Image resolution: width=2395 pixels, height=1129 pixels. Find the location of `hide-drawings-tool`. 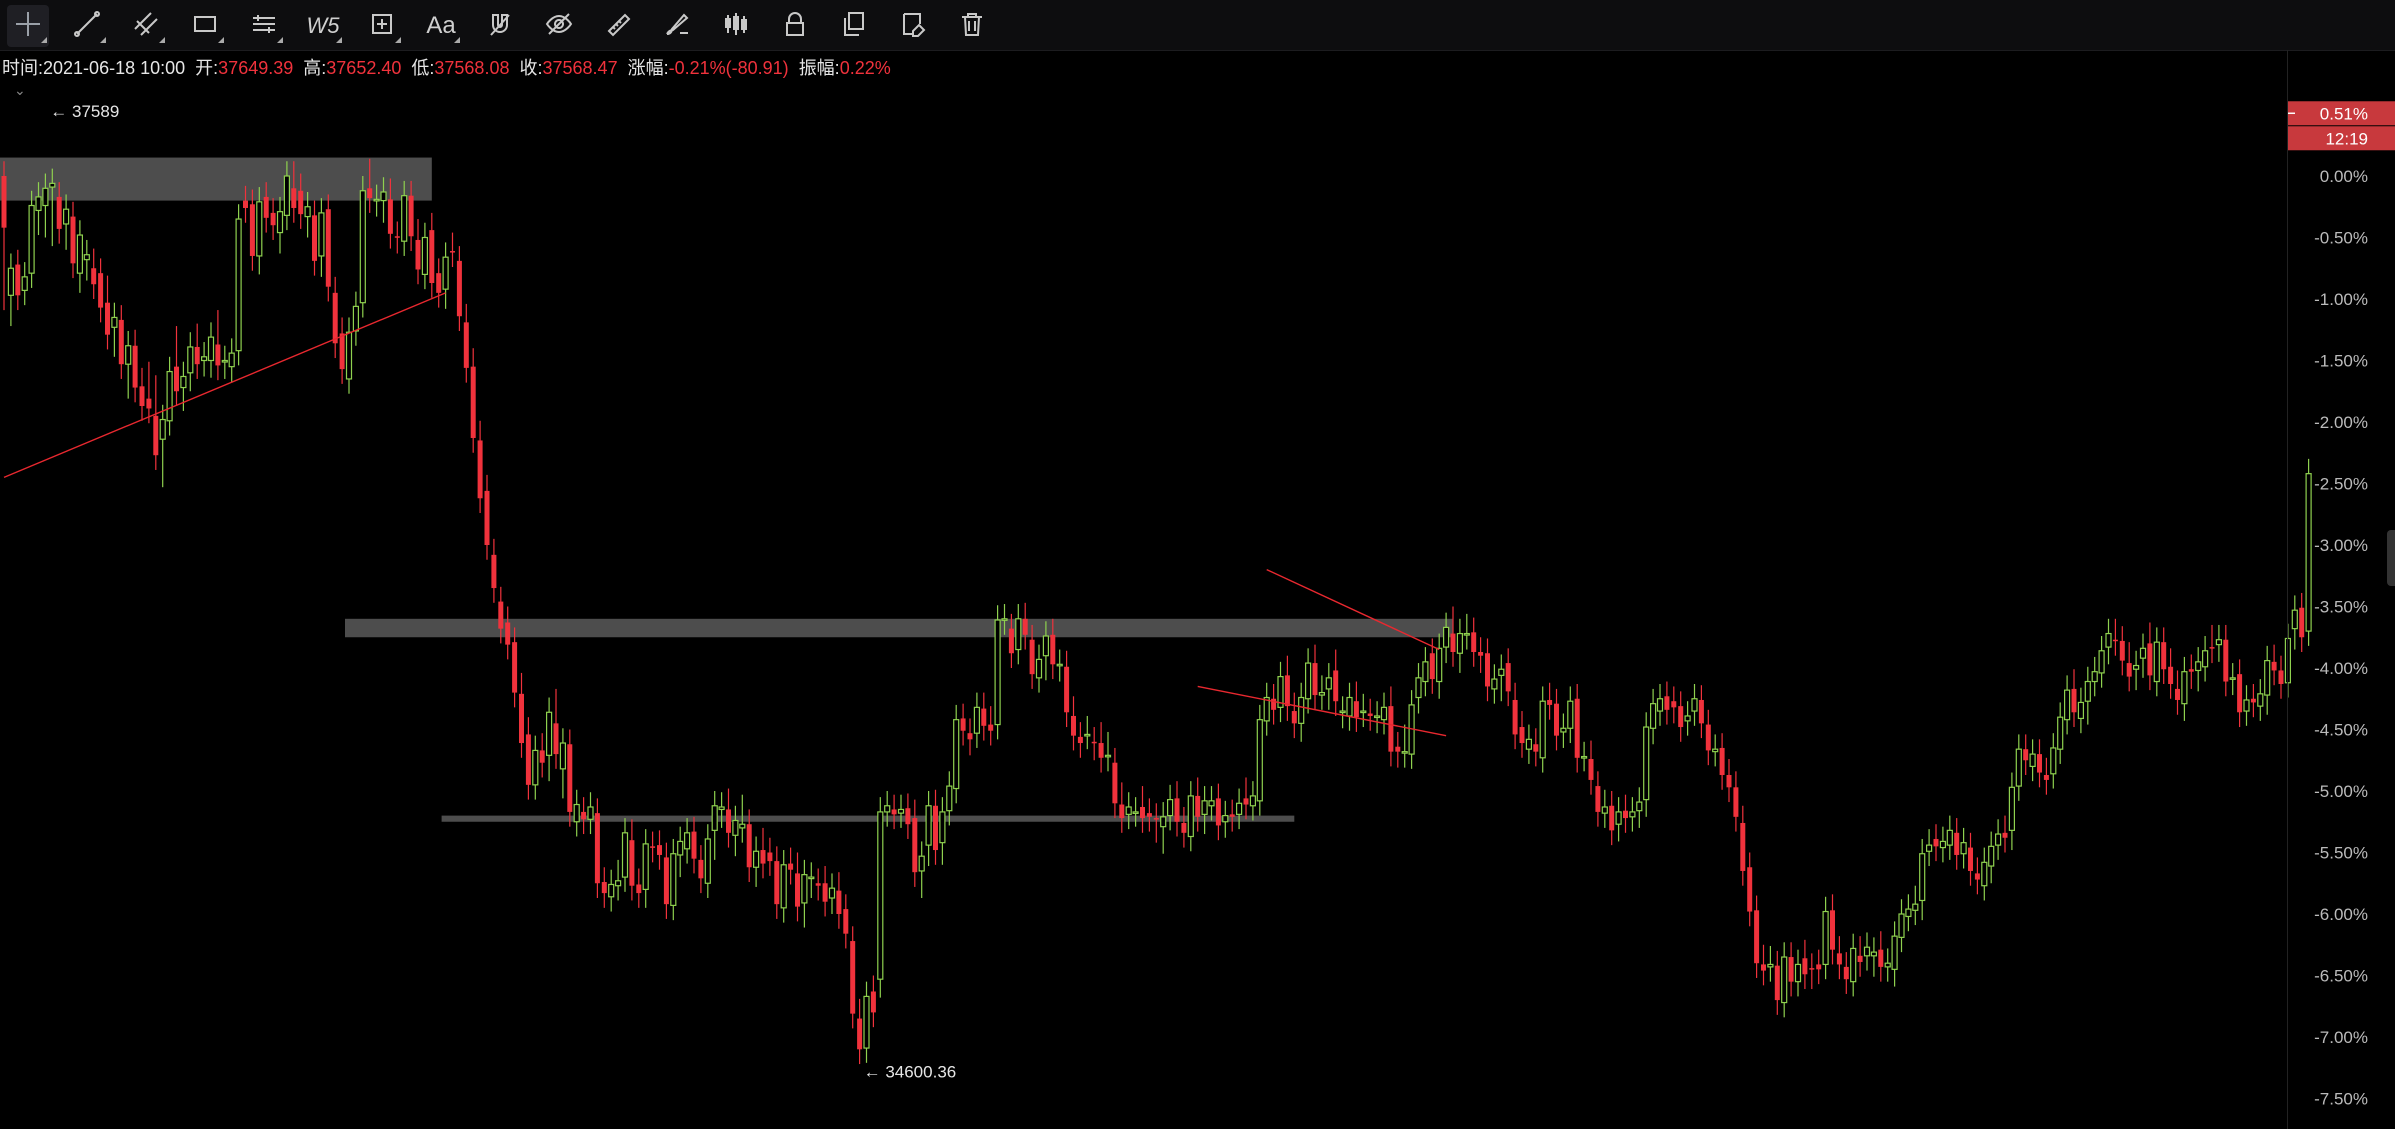

hide-drawings-tool is located at coordinates (559, 26).